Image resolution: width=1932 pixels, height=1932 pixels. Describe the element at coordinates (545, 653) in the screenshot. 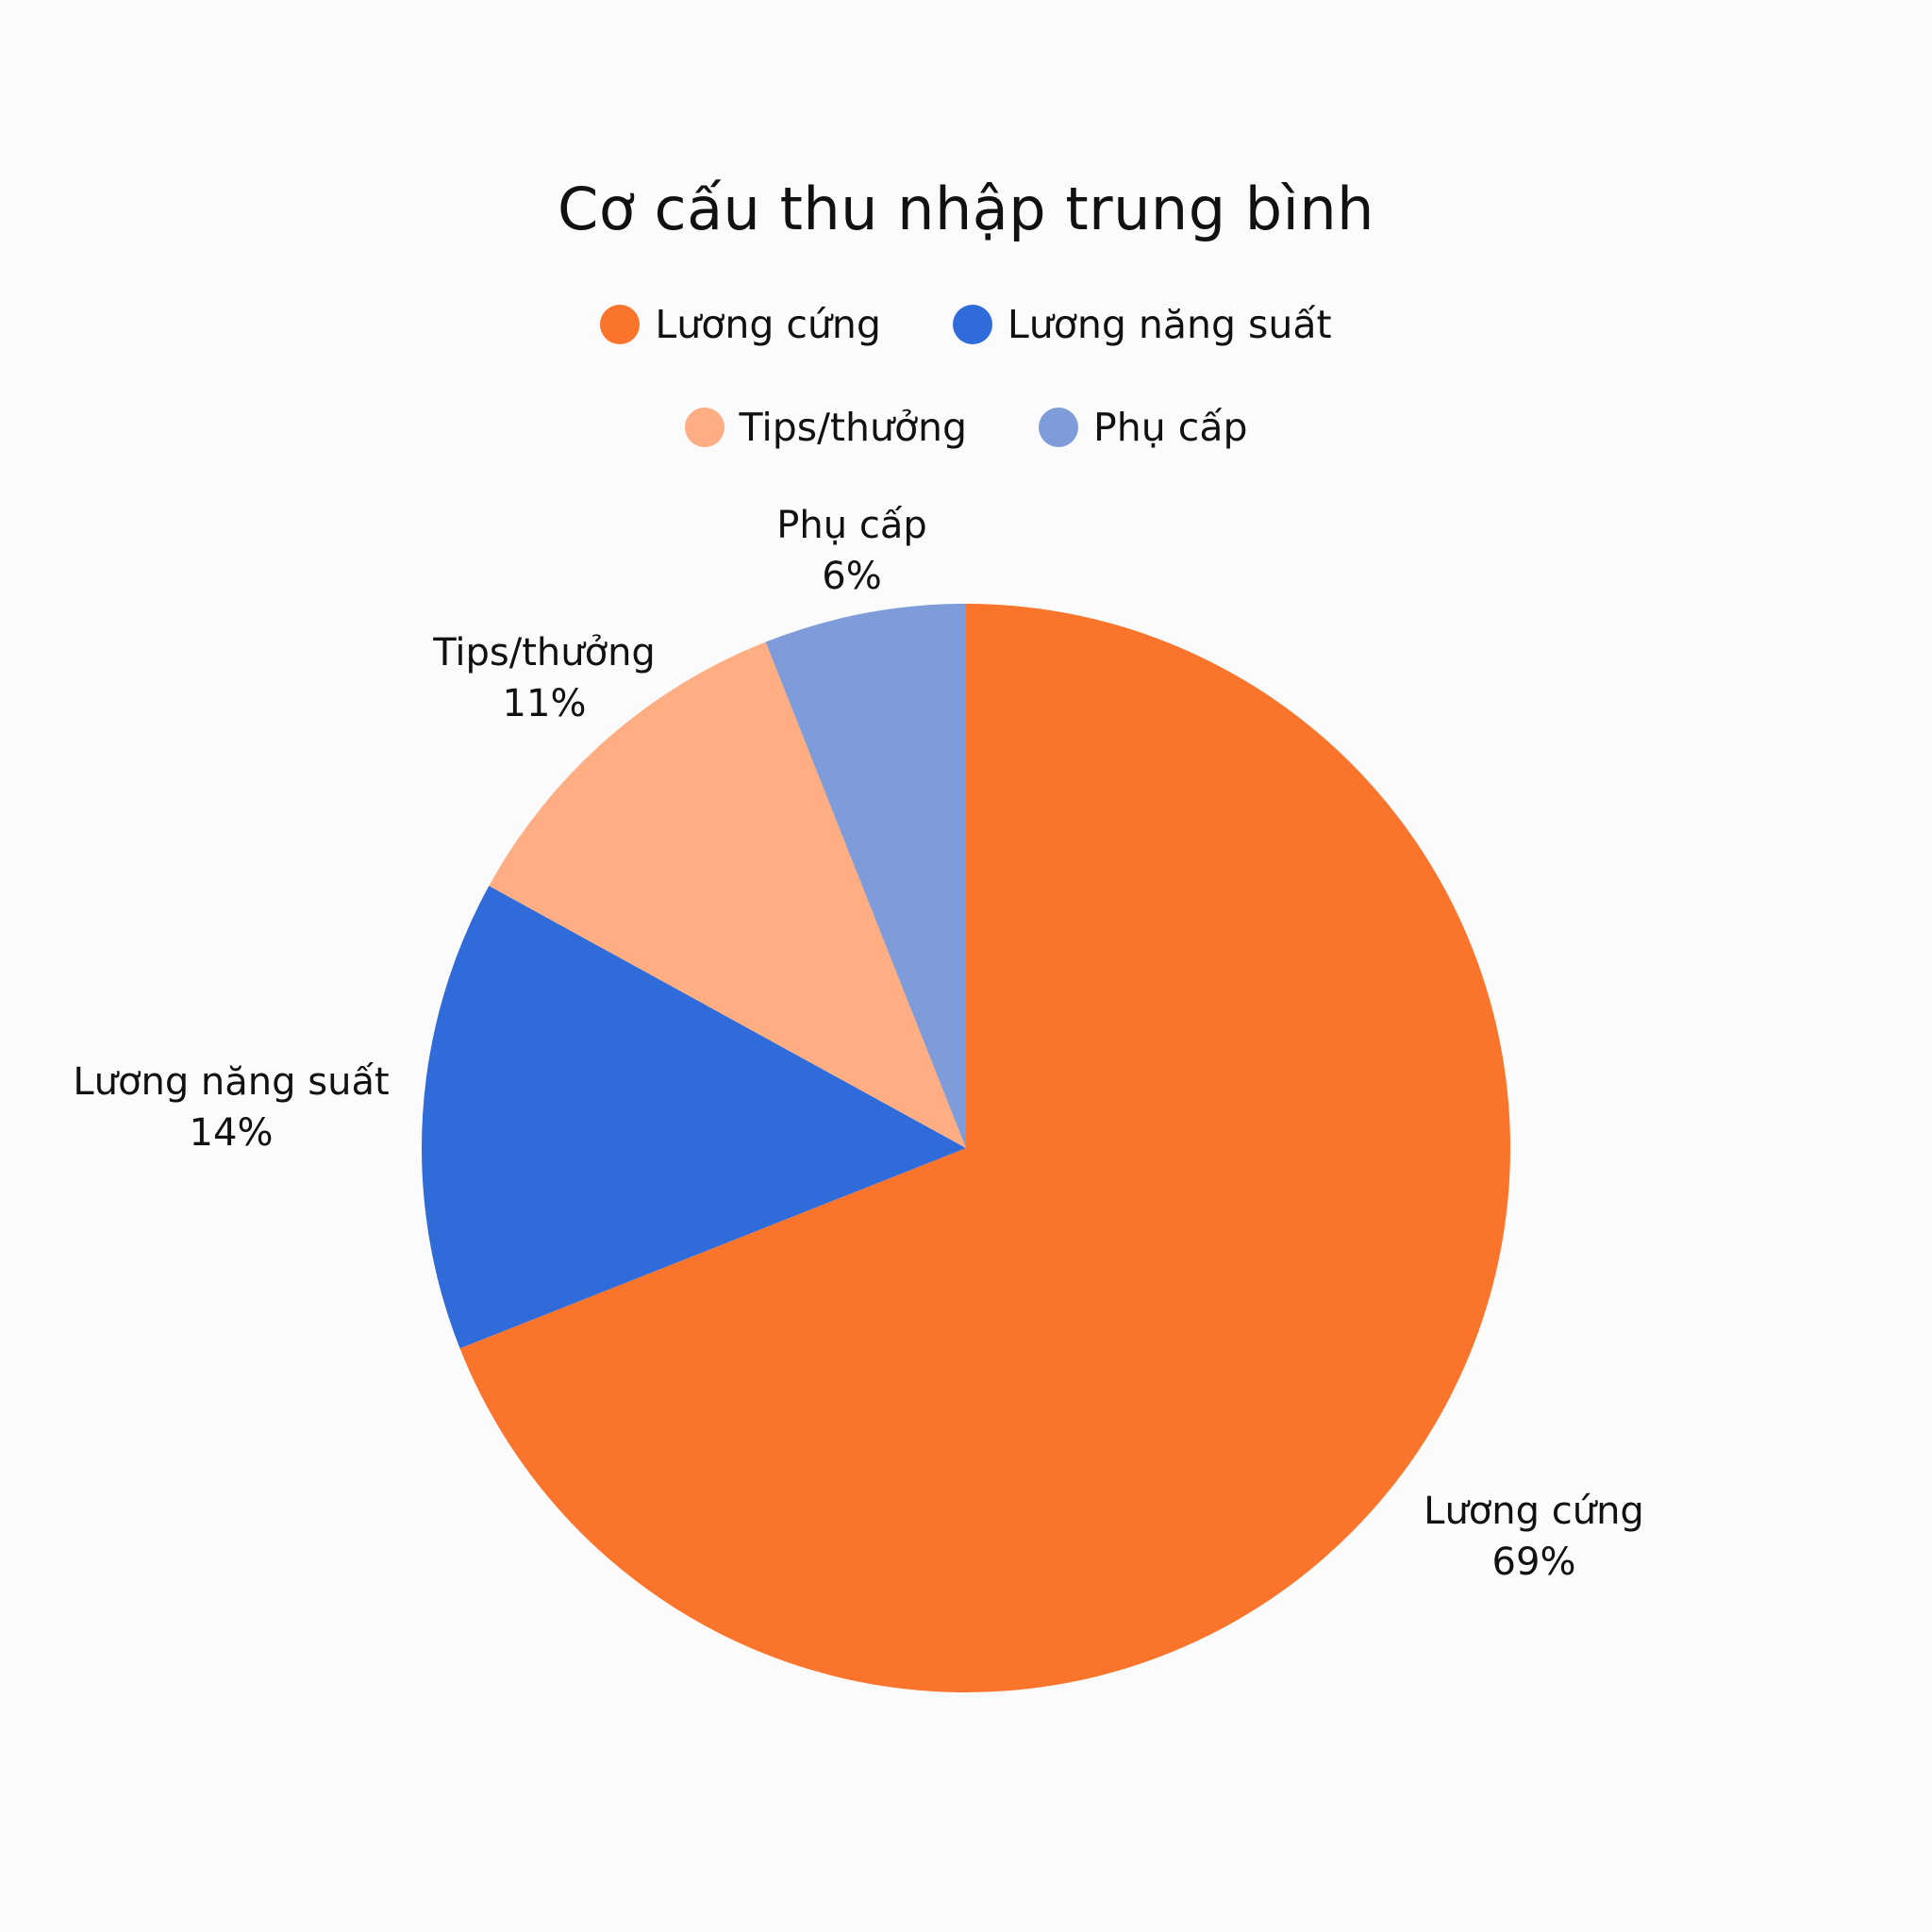

I see `slice-label-name: Tips/thưởng` at that location.